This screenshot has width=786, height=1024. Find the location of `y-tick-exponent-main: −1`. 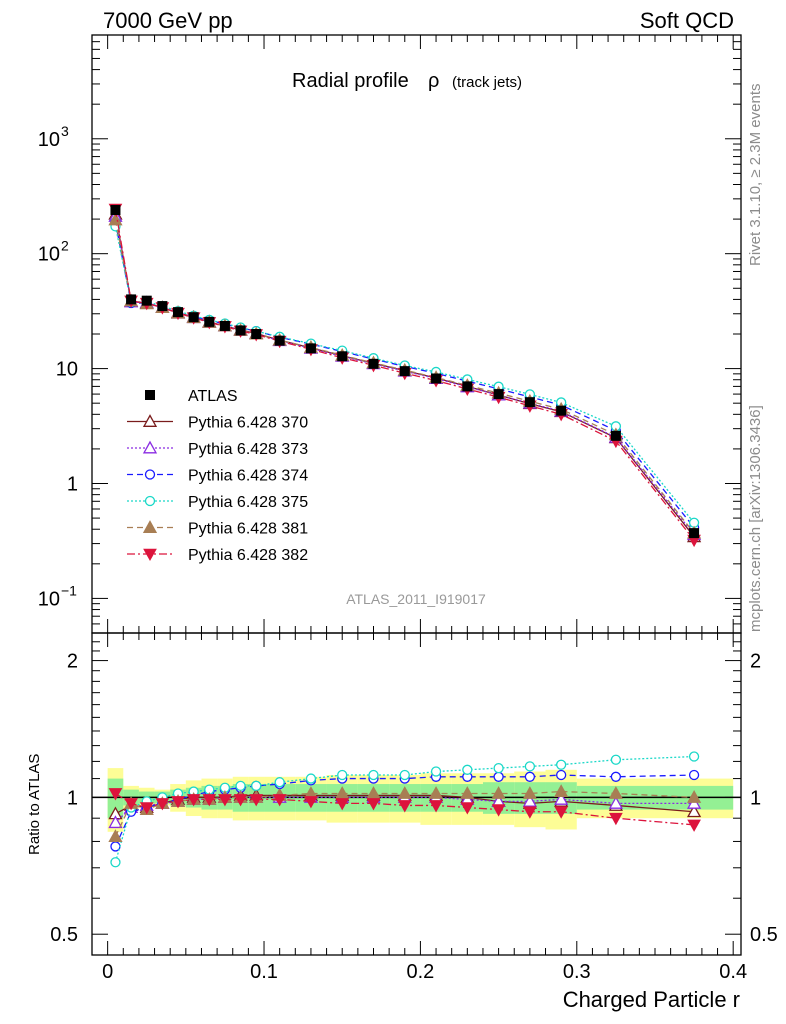

y-tick-exponent-main: −1 is located at coordinates (69, 590).